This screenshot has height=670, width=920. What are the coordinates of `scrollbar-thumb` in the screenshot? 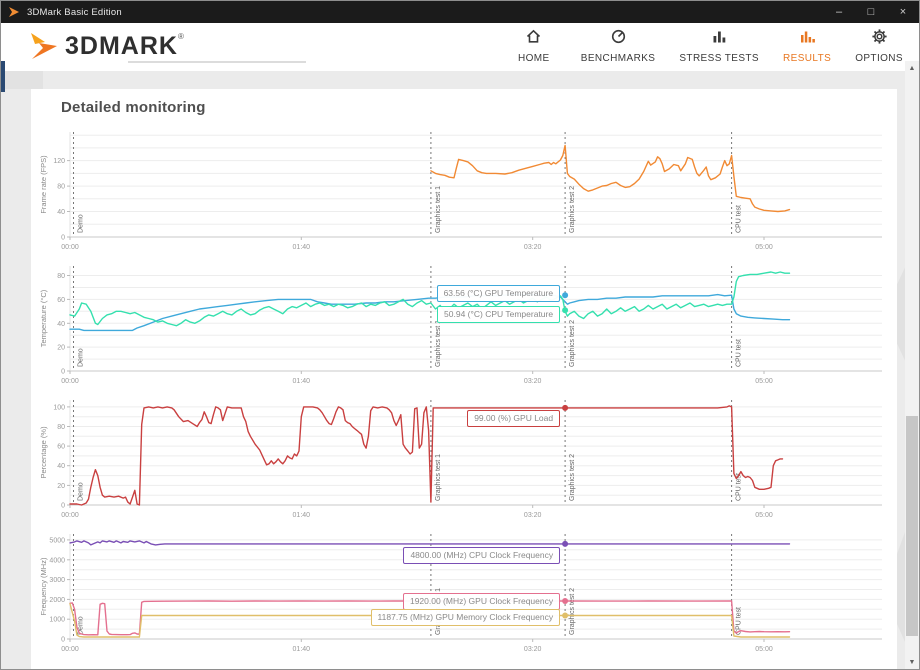 It's located at (912, 526).